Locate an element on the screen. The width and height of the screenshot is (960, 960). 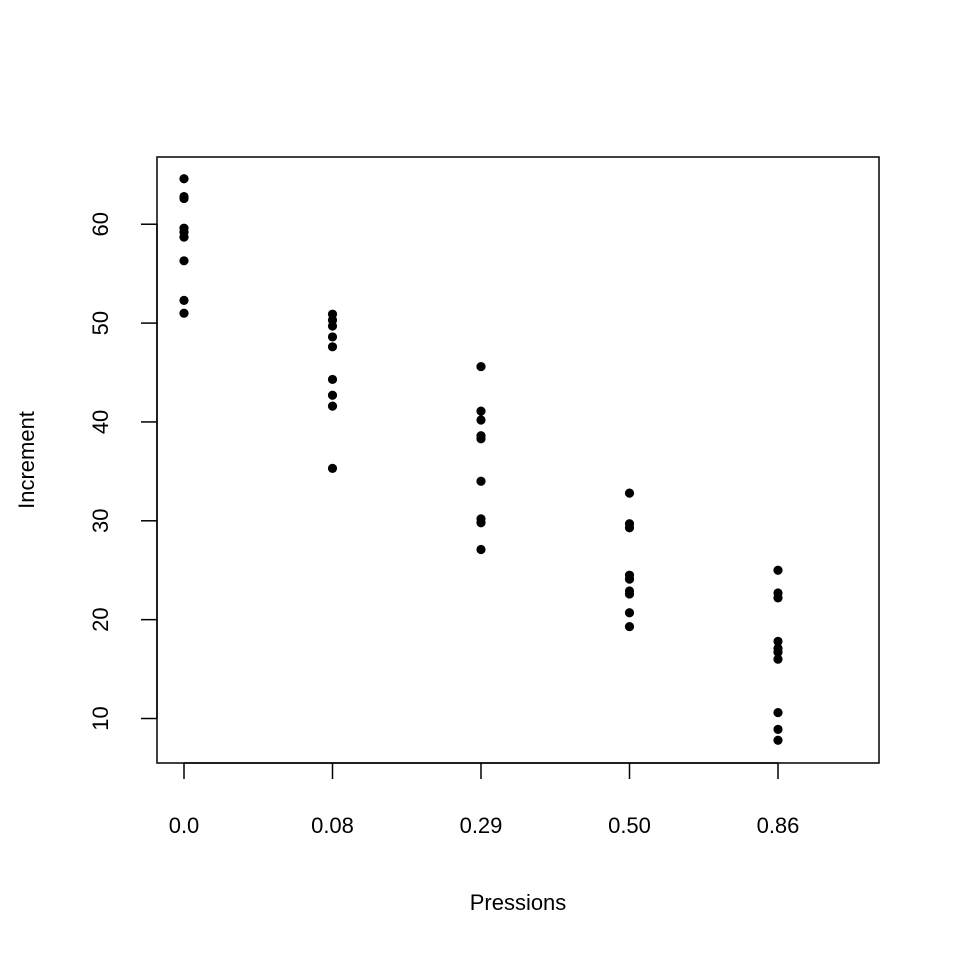
y-tick-label: 30 is located at coordinates (100, 521).